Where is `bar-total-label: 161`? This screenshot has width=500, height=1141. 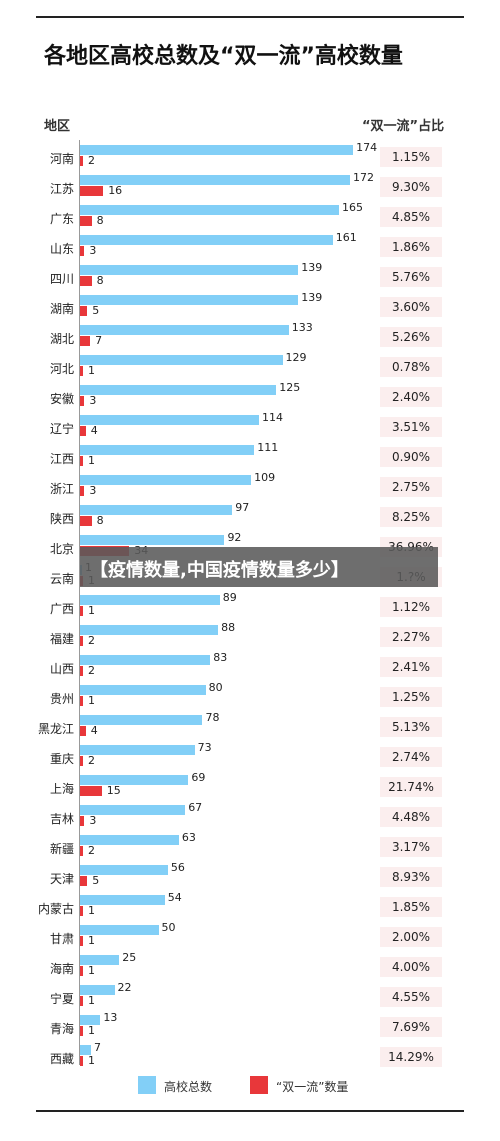
bar-total-label: 161 is located at coordinates (346, 237).